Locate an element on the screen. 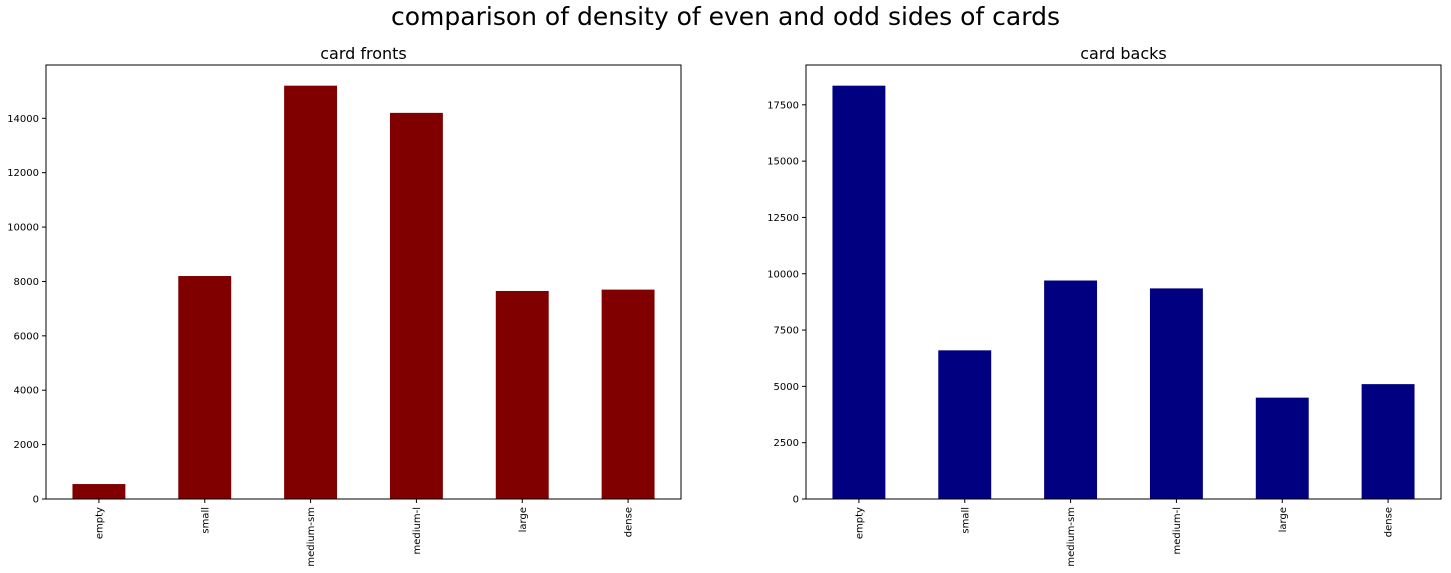 This screenshot has height=573, width=1451. y-tick-label: 15000 is located at coordinates (783, 162).